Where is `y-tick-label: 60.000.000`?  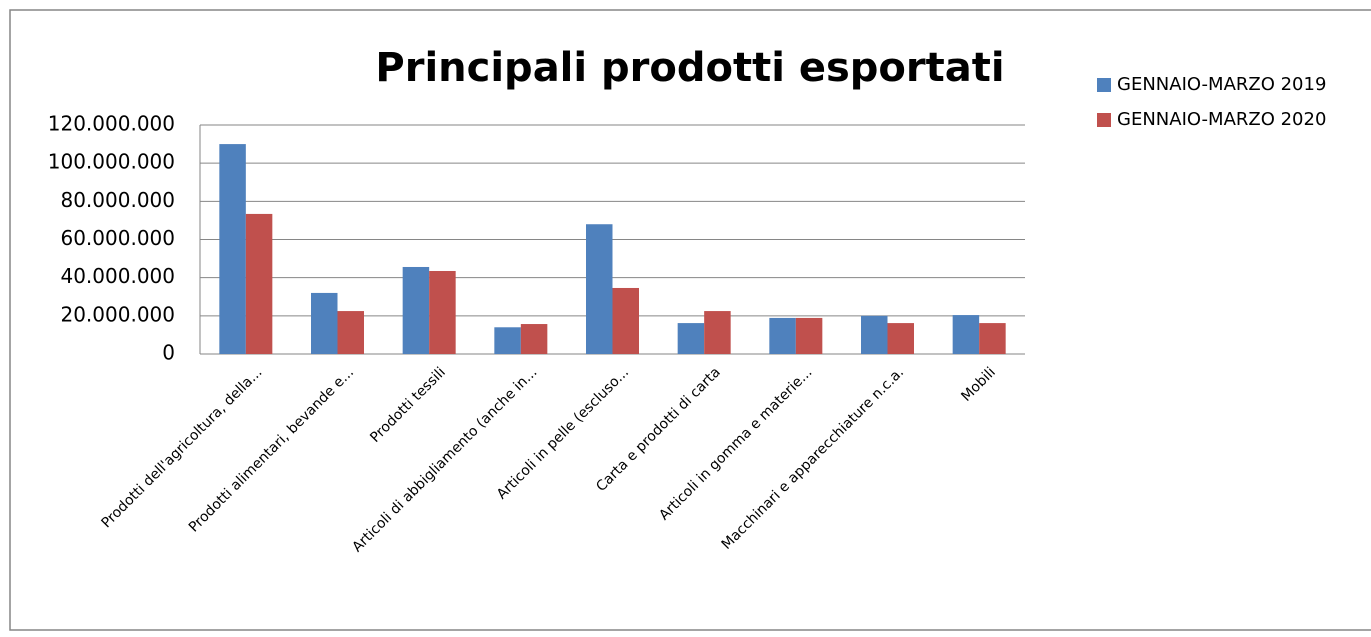 y-tick-label: 60.000.000 is located at coordinates (117, 238).